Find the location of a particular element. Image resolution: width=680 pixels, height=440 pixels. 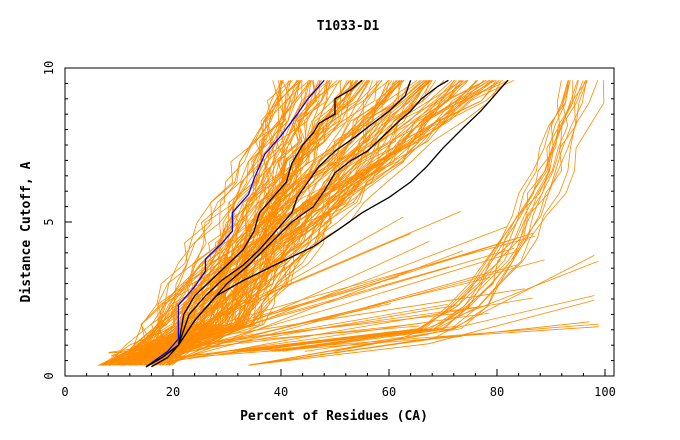

x-axis-label: Percent of Residues (CA) is located at coordinates (334, 416).